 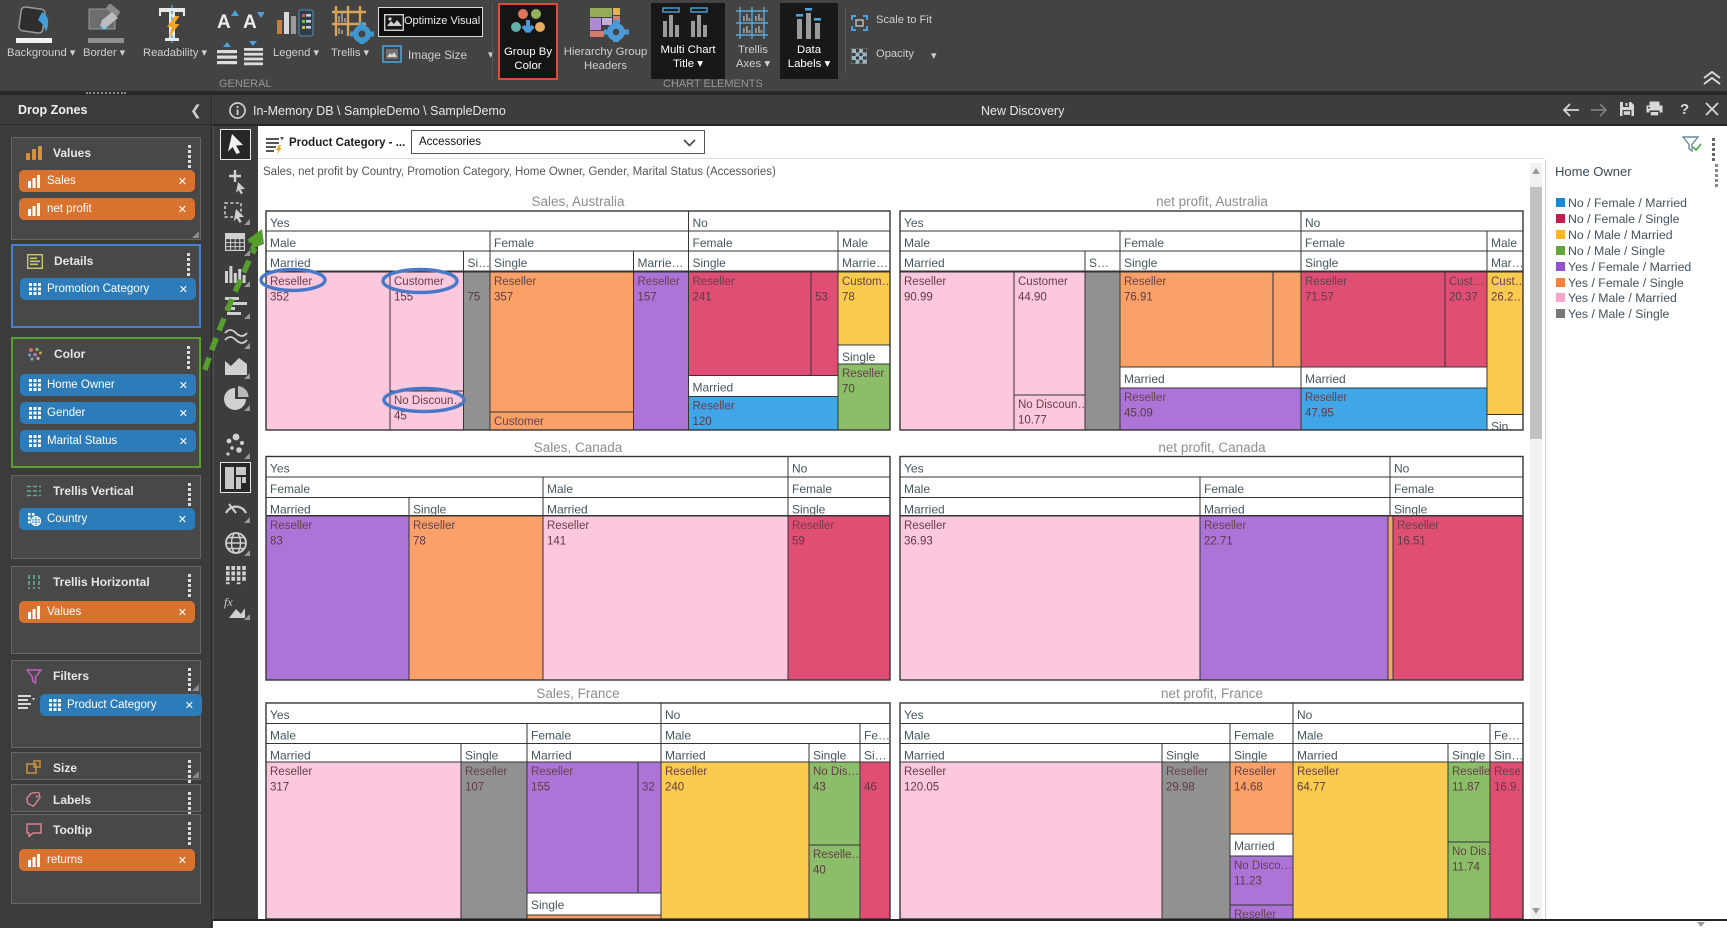 I want to click on svg-text: 53, so click(x=821, y=298).